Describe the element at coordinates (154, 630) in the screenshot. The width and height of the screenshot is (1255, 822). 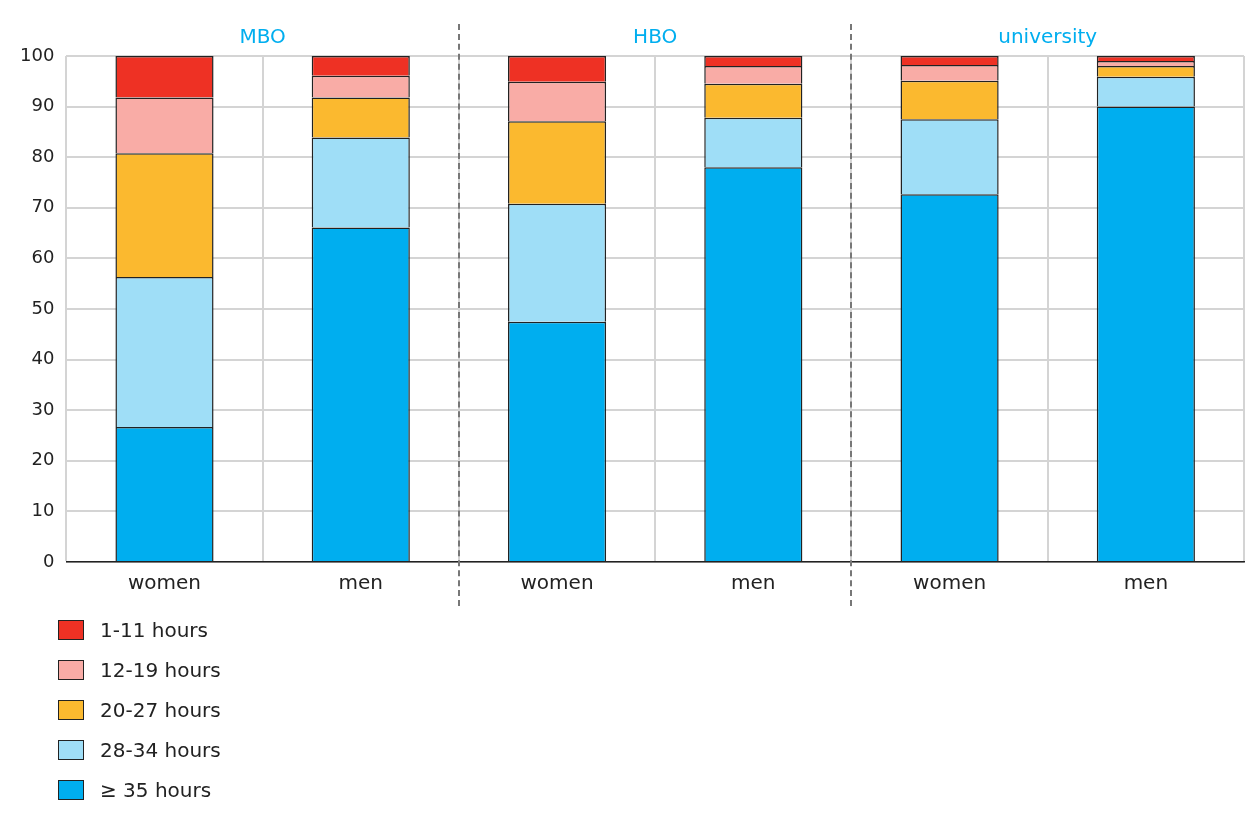
I see `legend-label: 1-11 hours` at that location.